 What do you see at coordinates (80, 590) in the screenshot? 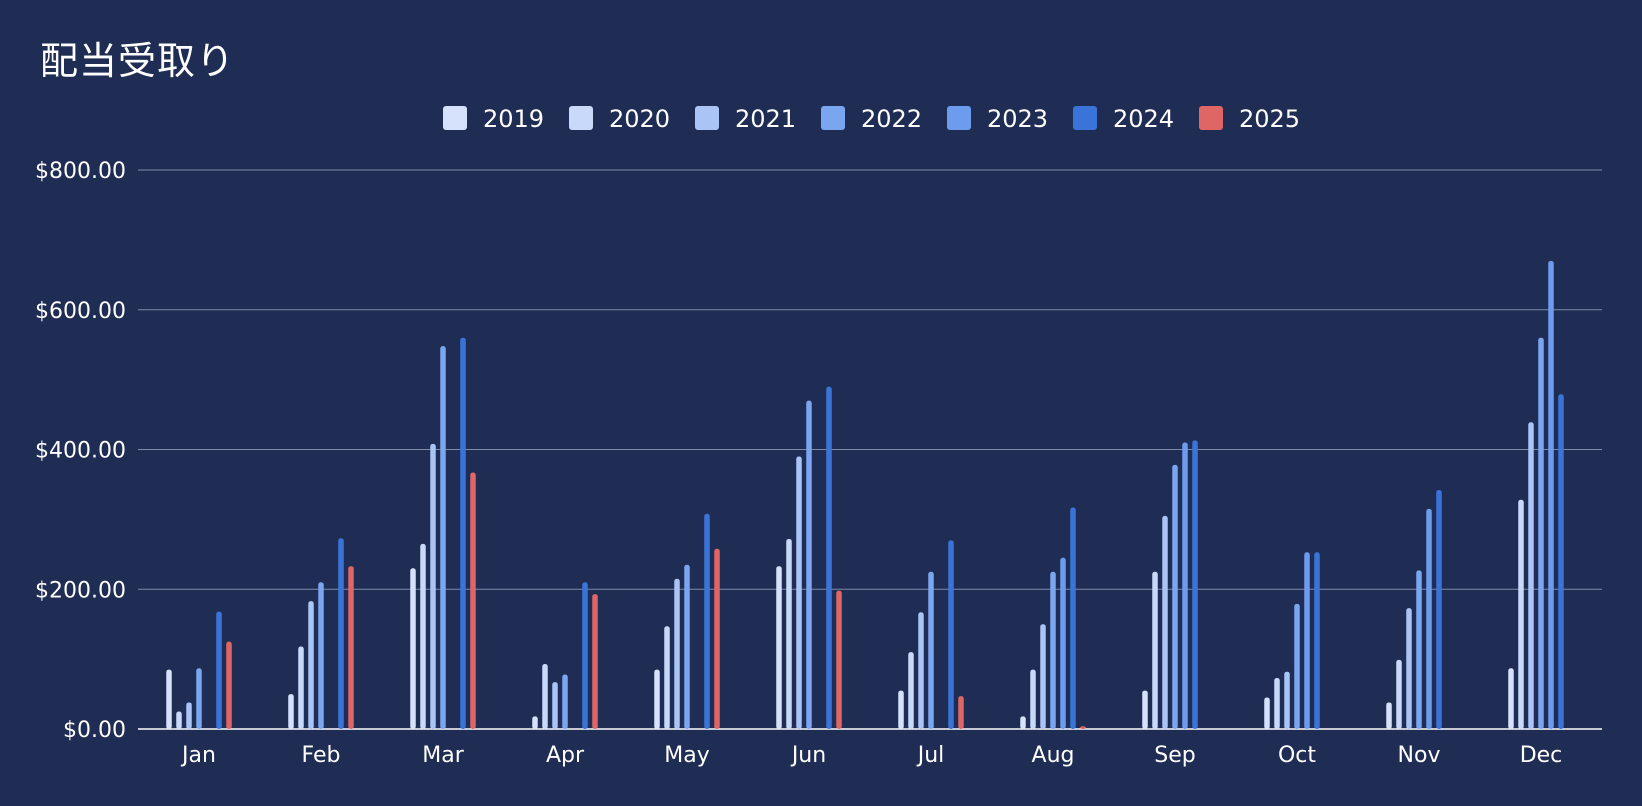
I see `y-tick-label: $200.00` at bounding box center [80, 590].